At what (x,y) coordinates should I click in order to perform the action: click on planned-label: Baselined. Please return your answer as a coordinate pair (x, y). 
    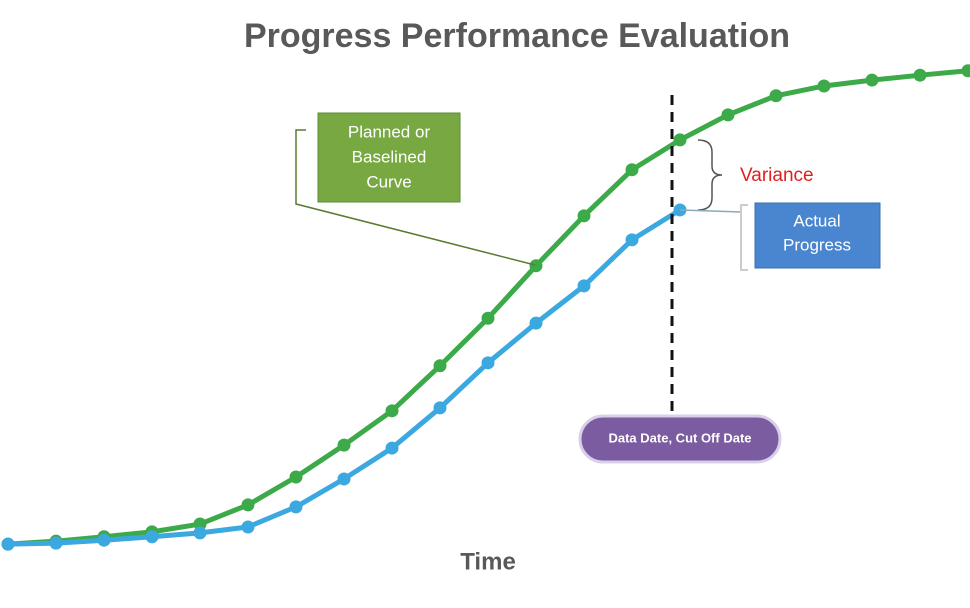
    Looking at the image, I should click on (389, 156).